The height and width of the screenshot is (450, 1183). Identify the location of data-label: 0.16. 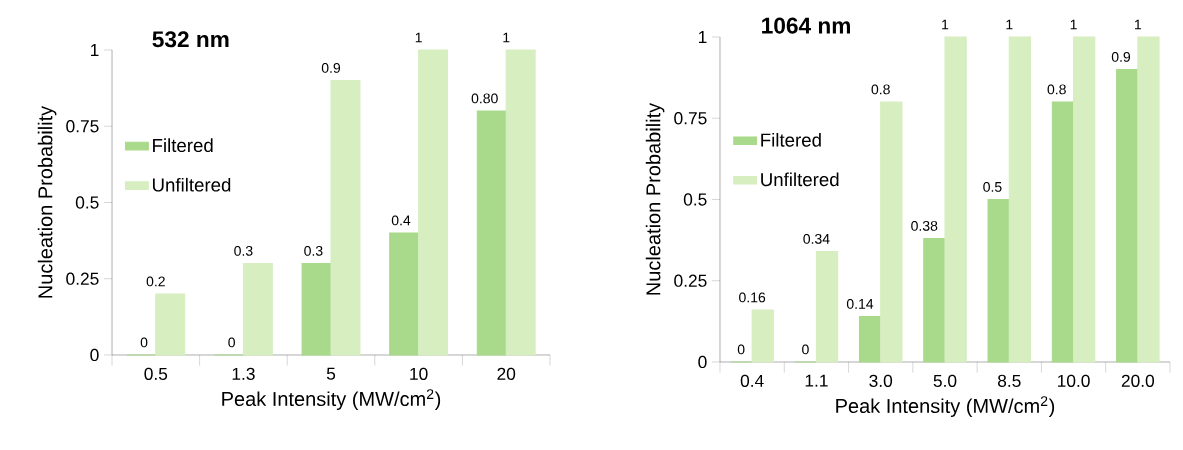
(752, 297).